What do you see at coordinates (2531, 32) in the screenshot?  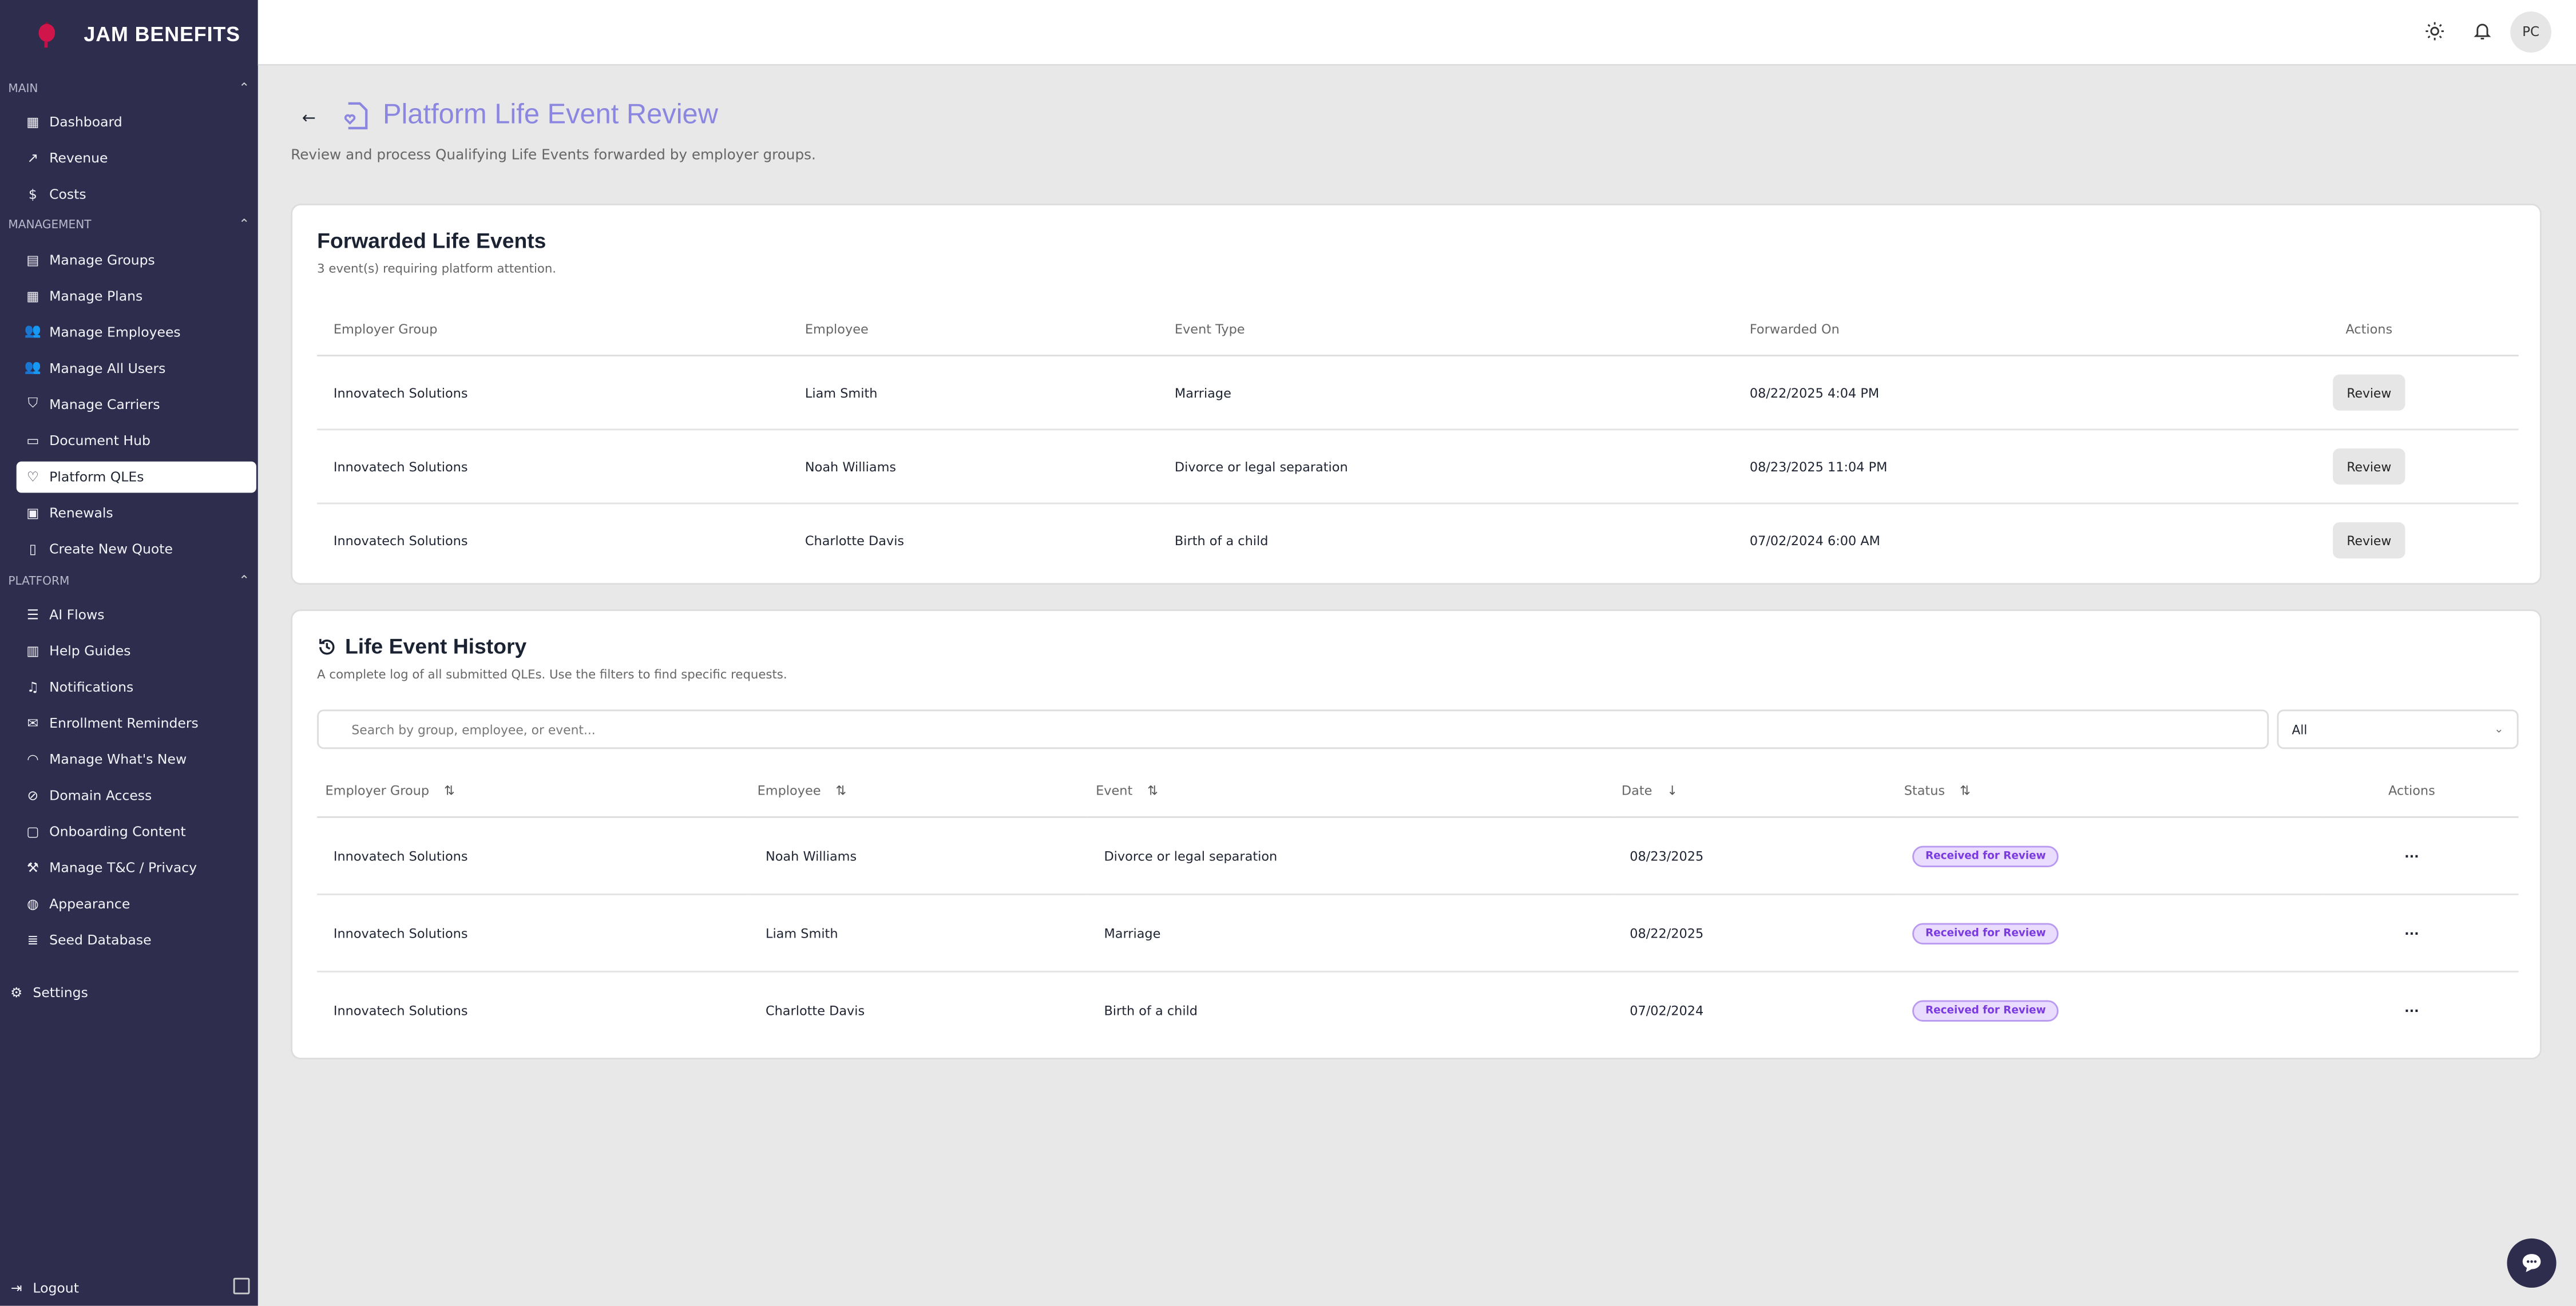 I see `avatar: PC` at bounding box center [2531, 32].